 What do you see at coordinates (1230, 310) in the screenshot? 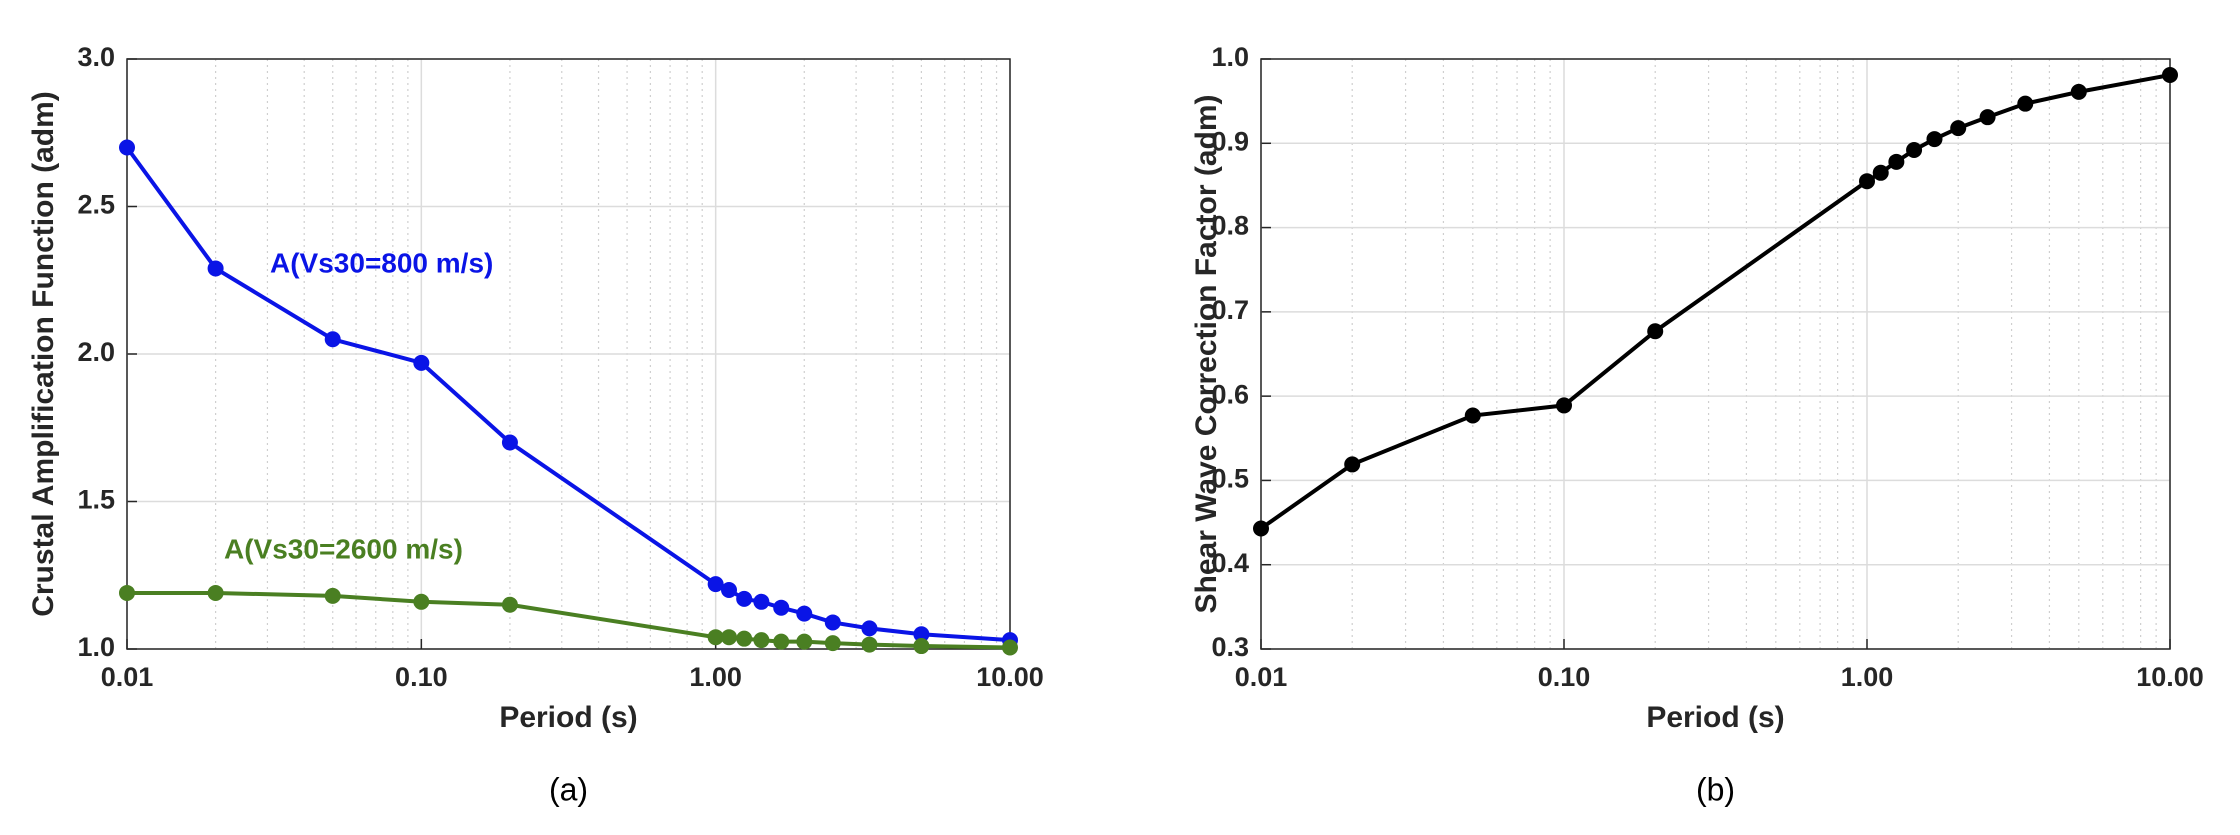
I see `y-tick-label: 0.7` at bounding box center [1230, 310].